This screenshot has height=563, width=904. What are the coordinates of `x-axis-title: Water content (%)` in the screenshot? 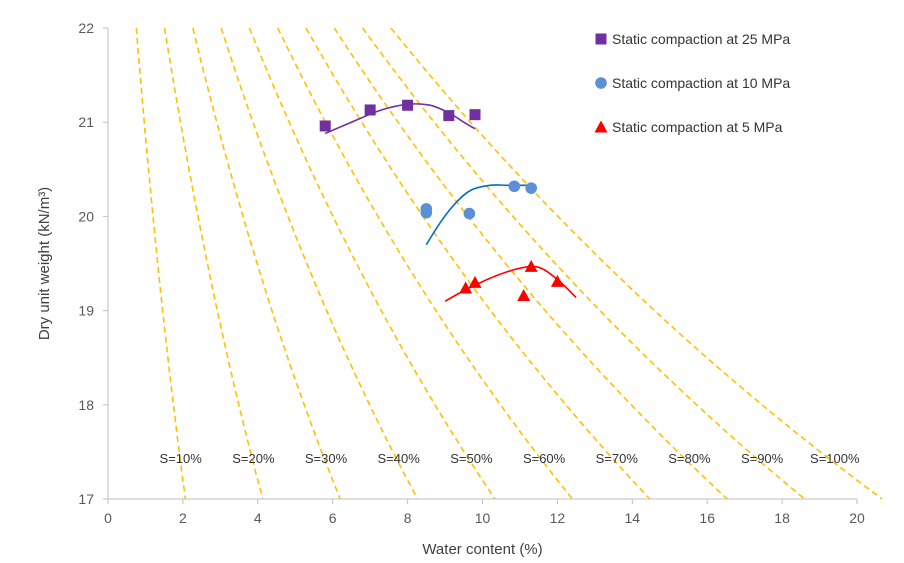 It's located at (482, 549).